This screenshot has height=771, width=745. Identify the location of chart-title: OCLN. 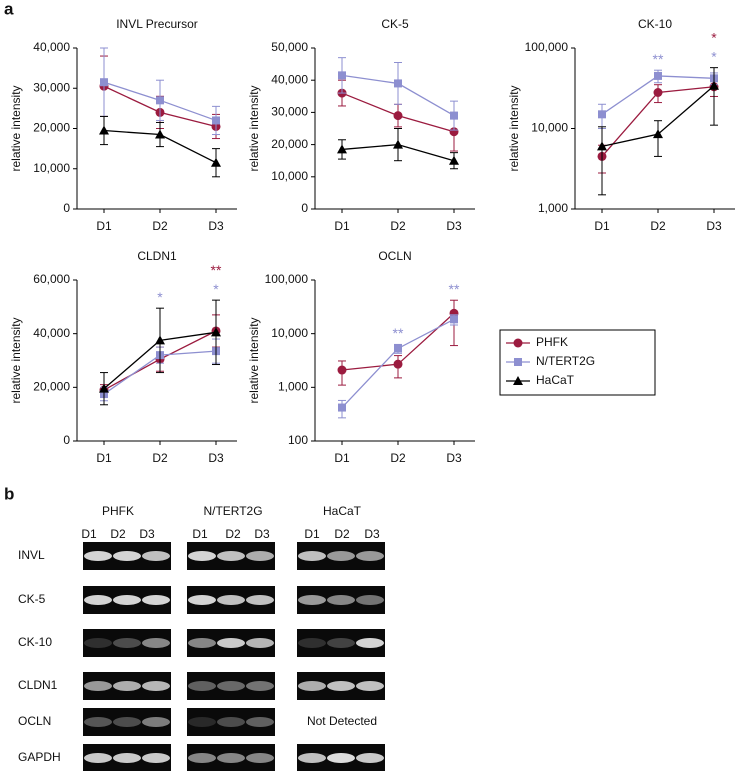
(394, 256).